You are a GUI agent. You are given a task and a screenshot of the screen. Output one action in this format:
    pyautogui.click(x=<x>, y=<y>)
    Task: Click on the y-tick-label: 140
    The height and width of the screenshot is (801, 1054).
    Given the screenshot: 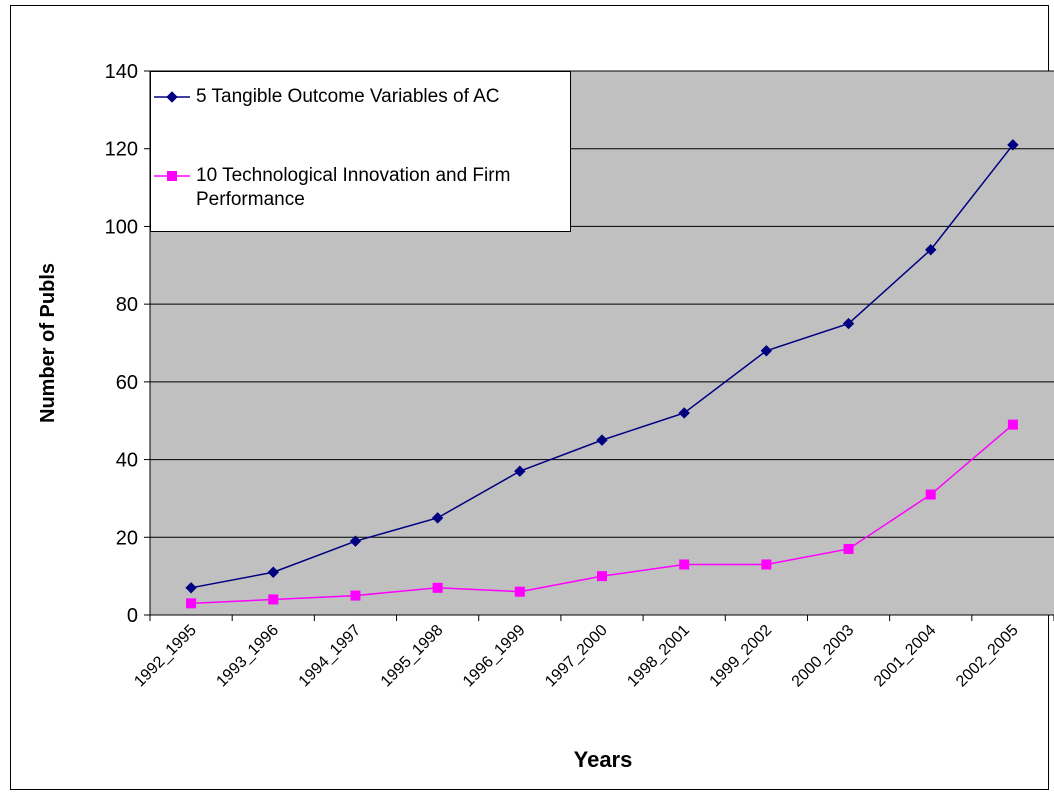 What is the action you would take?
    pyautogui.click(x=121, y=72)
    